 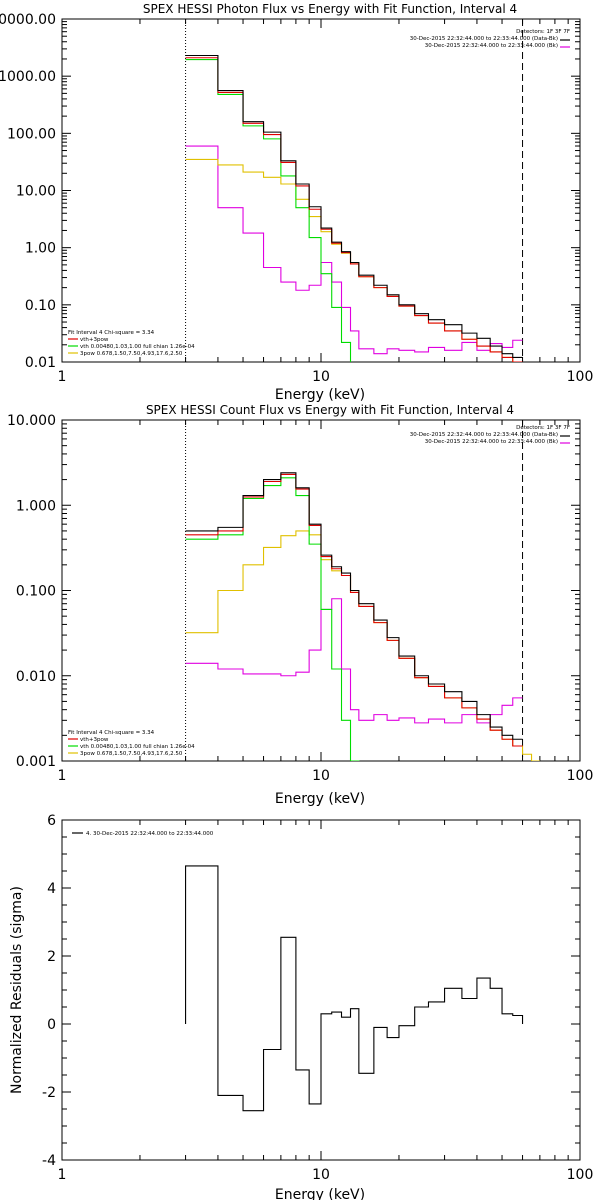 What do you see at coordinates (320, 395) in the screenshot?
I see `photon-flux-xlabel: Energy (keV)` at bounding box center [320, 395].